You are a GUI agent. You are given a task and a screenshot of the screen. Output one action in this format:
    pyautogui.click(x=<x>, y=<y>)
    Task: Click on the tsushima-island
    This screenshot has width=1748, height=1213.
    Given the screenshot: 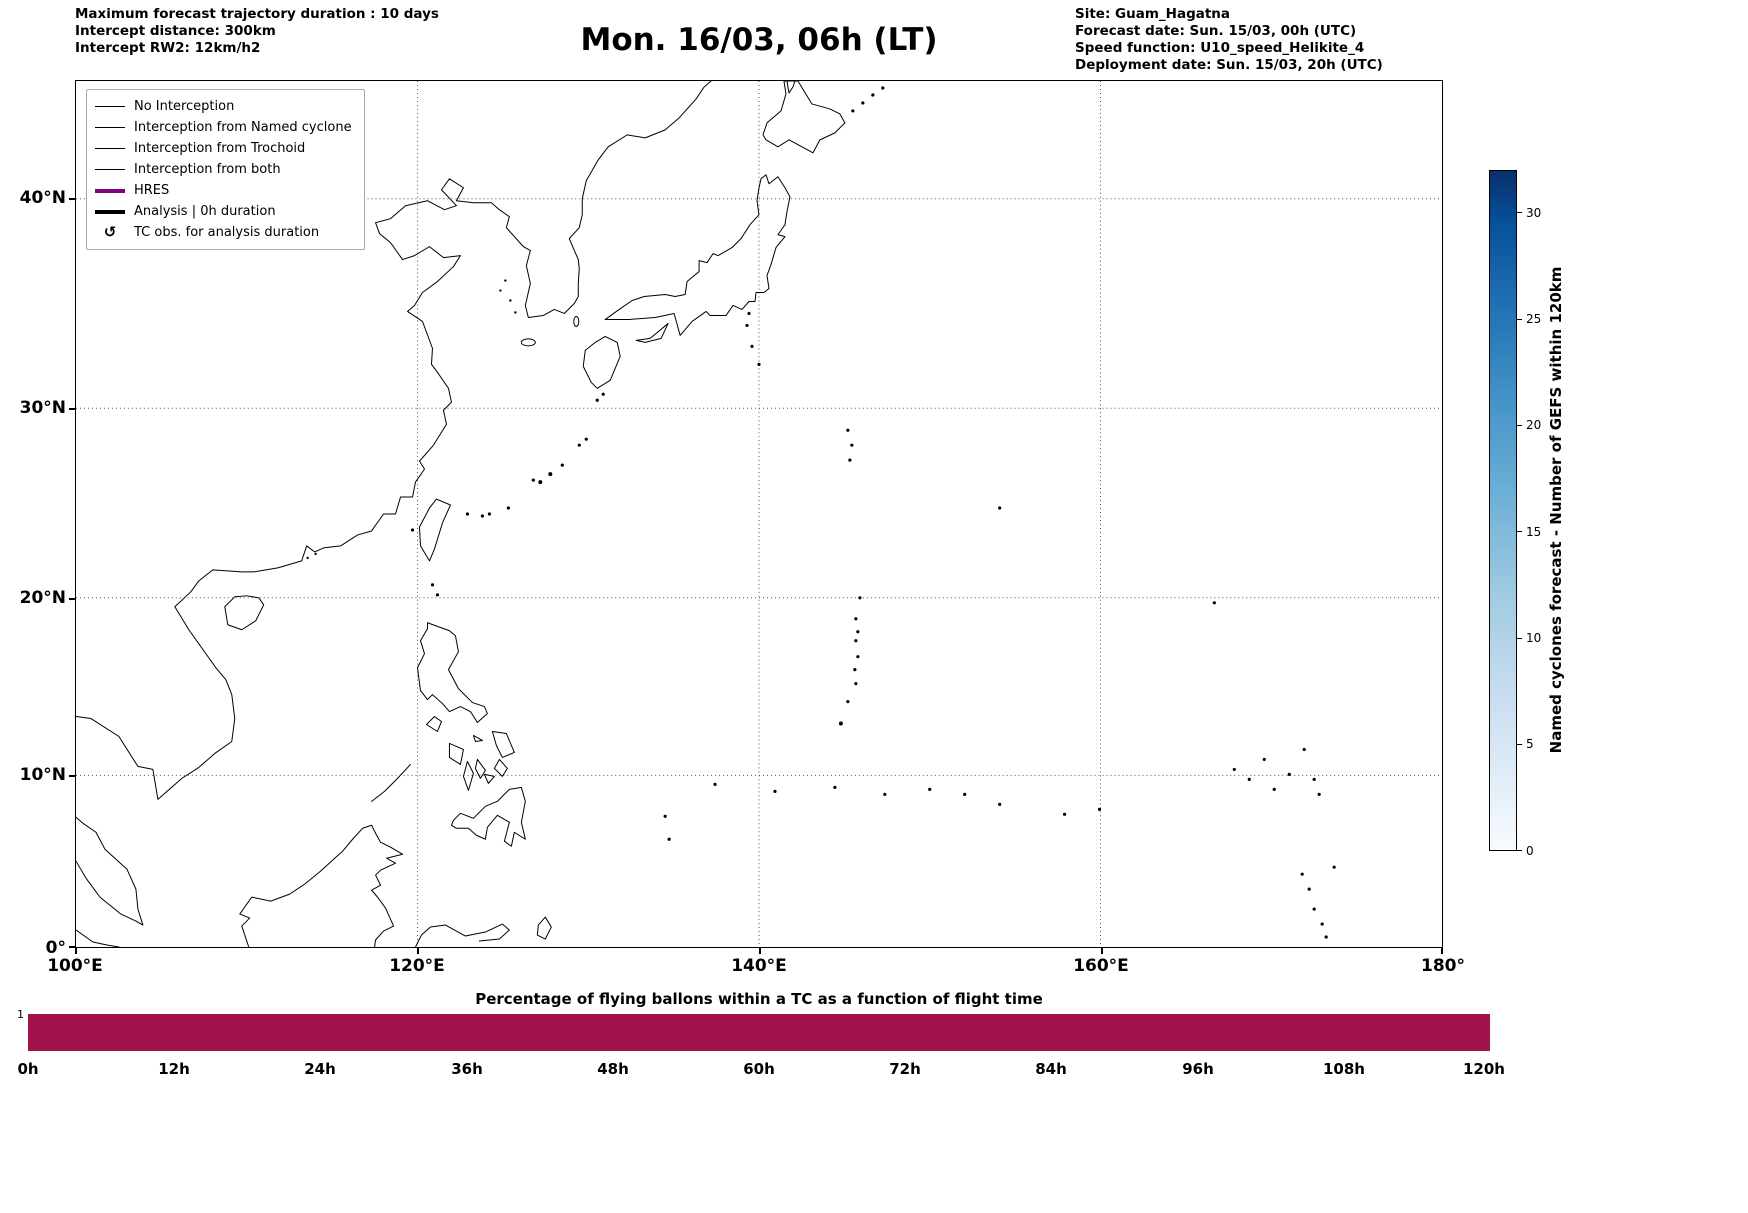 What is the action you would take?
    pyautogui.click(x=576, y=321)
    